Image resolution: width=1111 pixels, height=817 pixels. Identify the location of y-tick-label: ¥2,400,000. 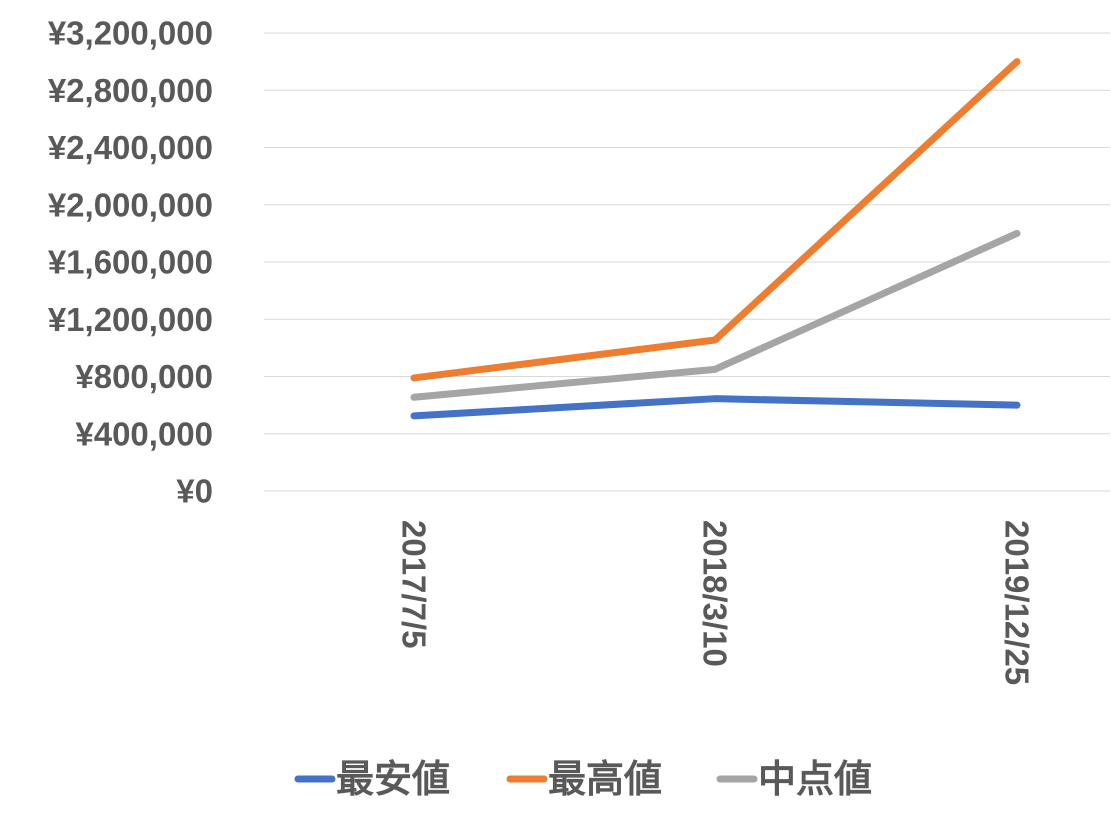
(130, 147).